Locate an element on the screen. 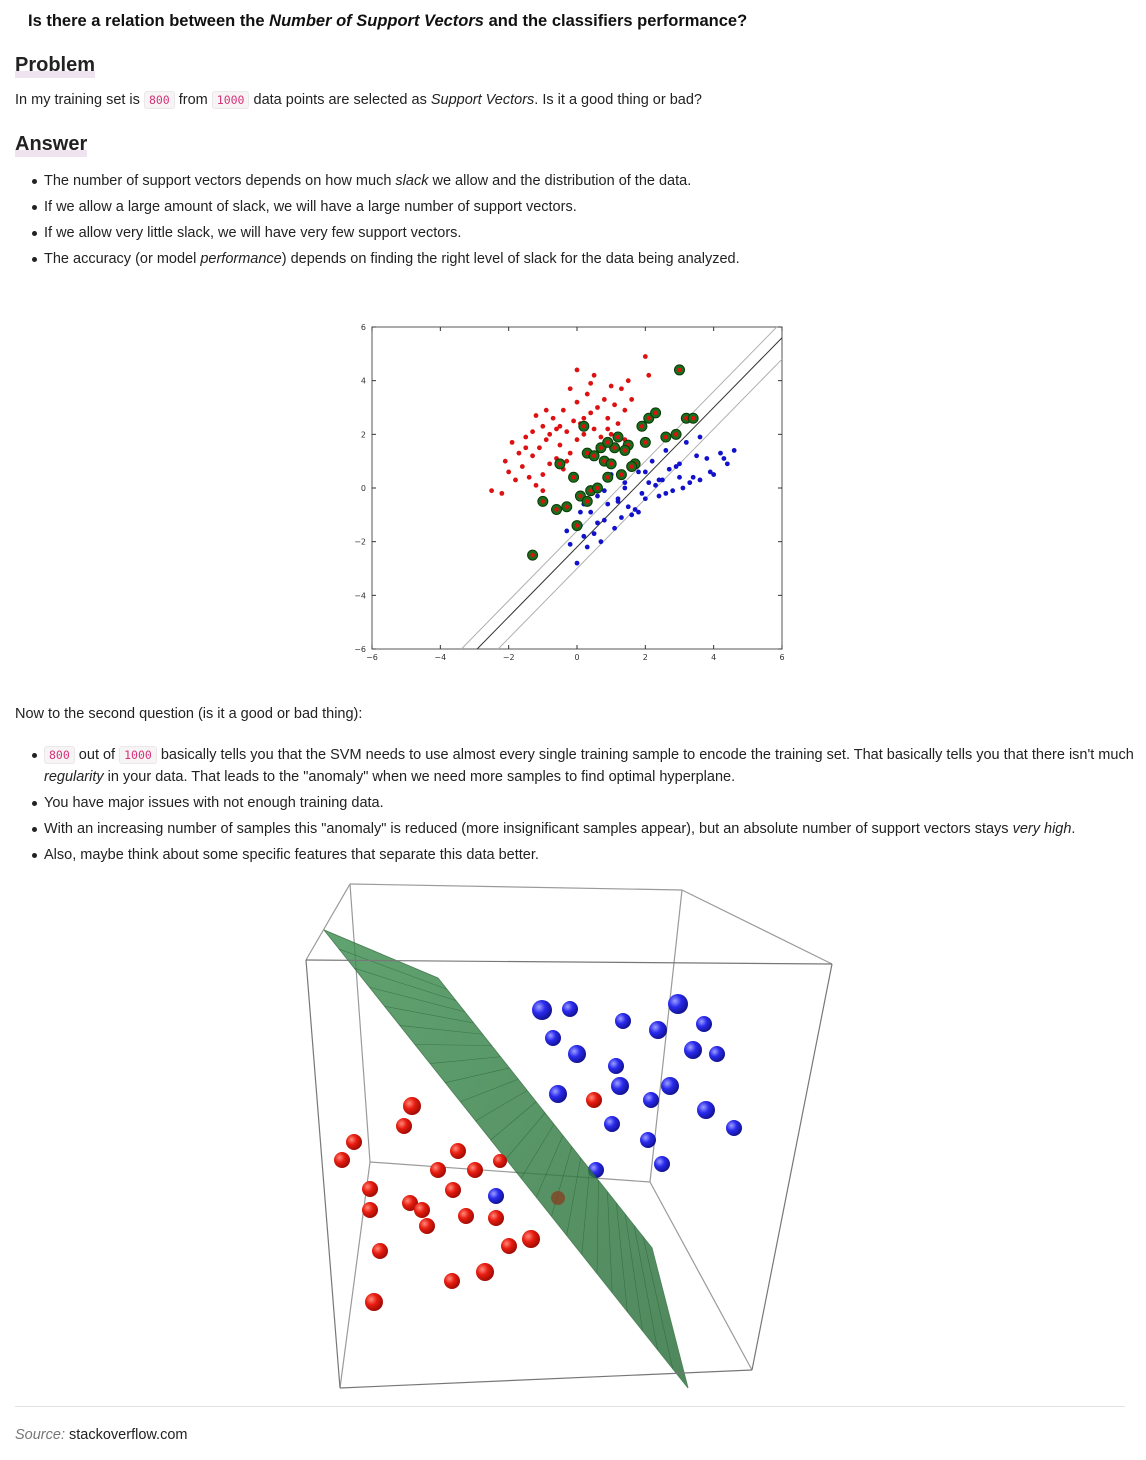 The image size is (1146, 1460). y-tick-label: 4 is located at coordinates (363, 381).